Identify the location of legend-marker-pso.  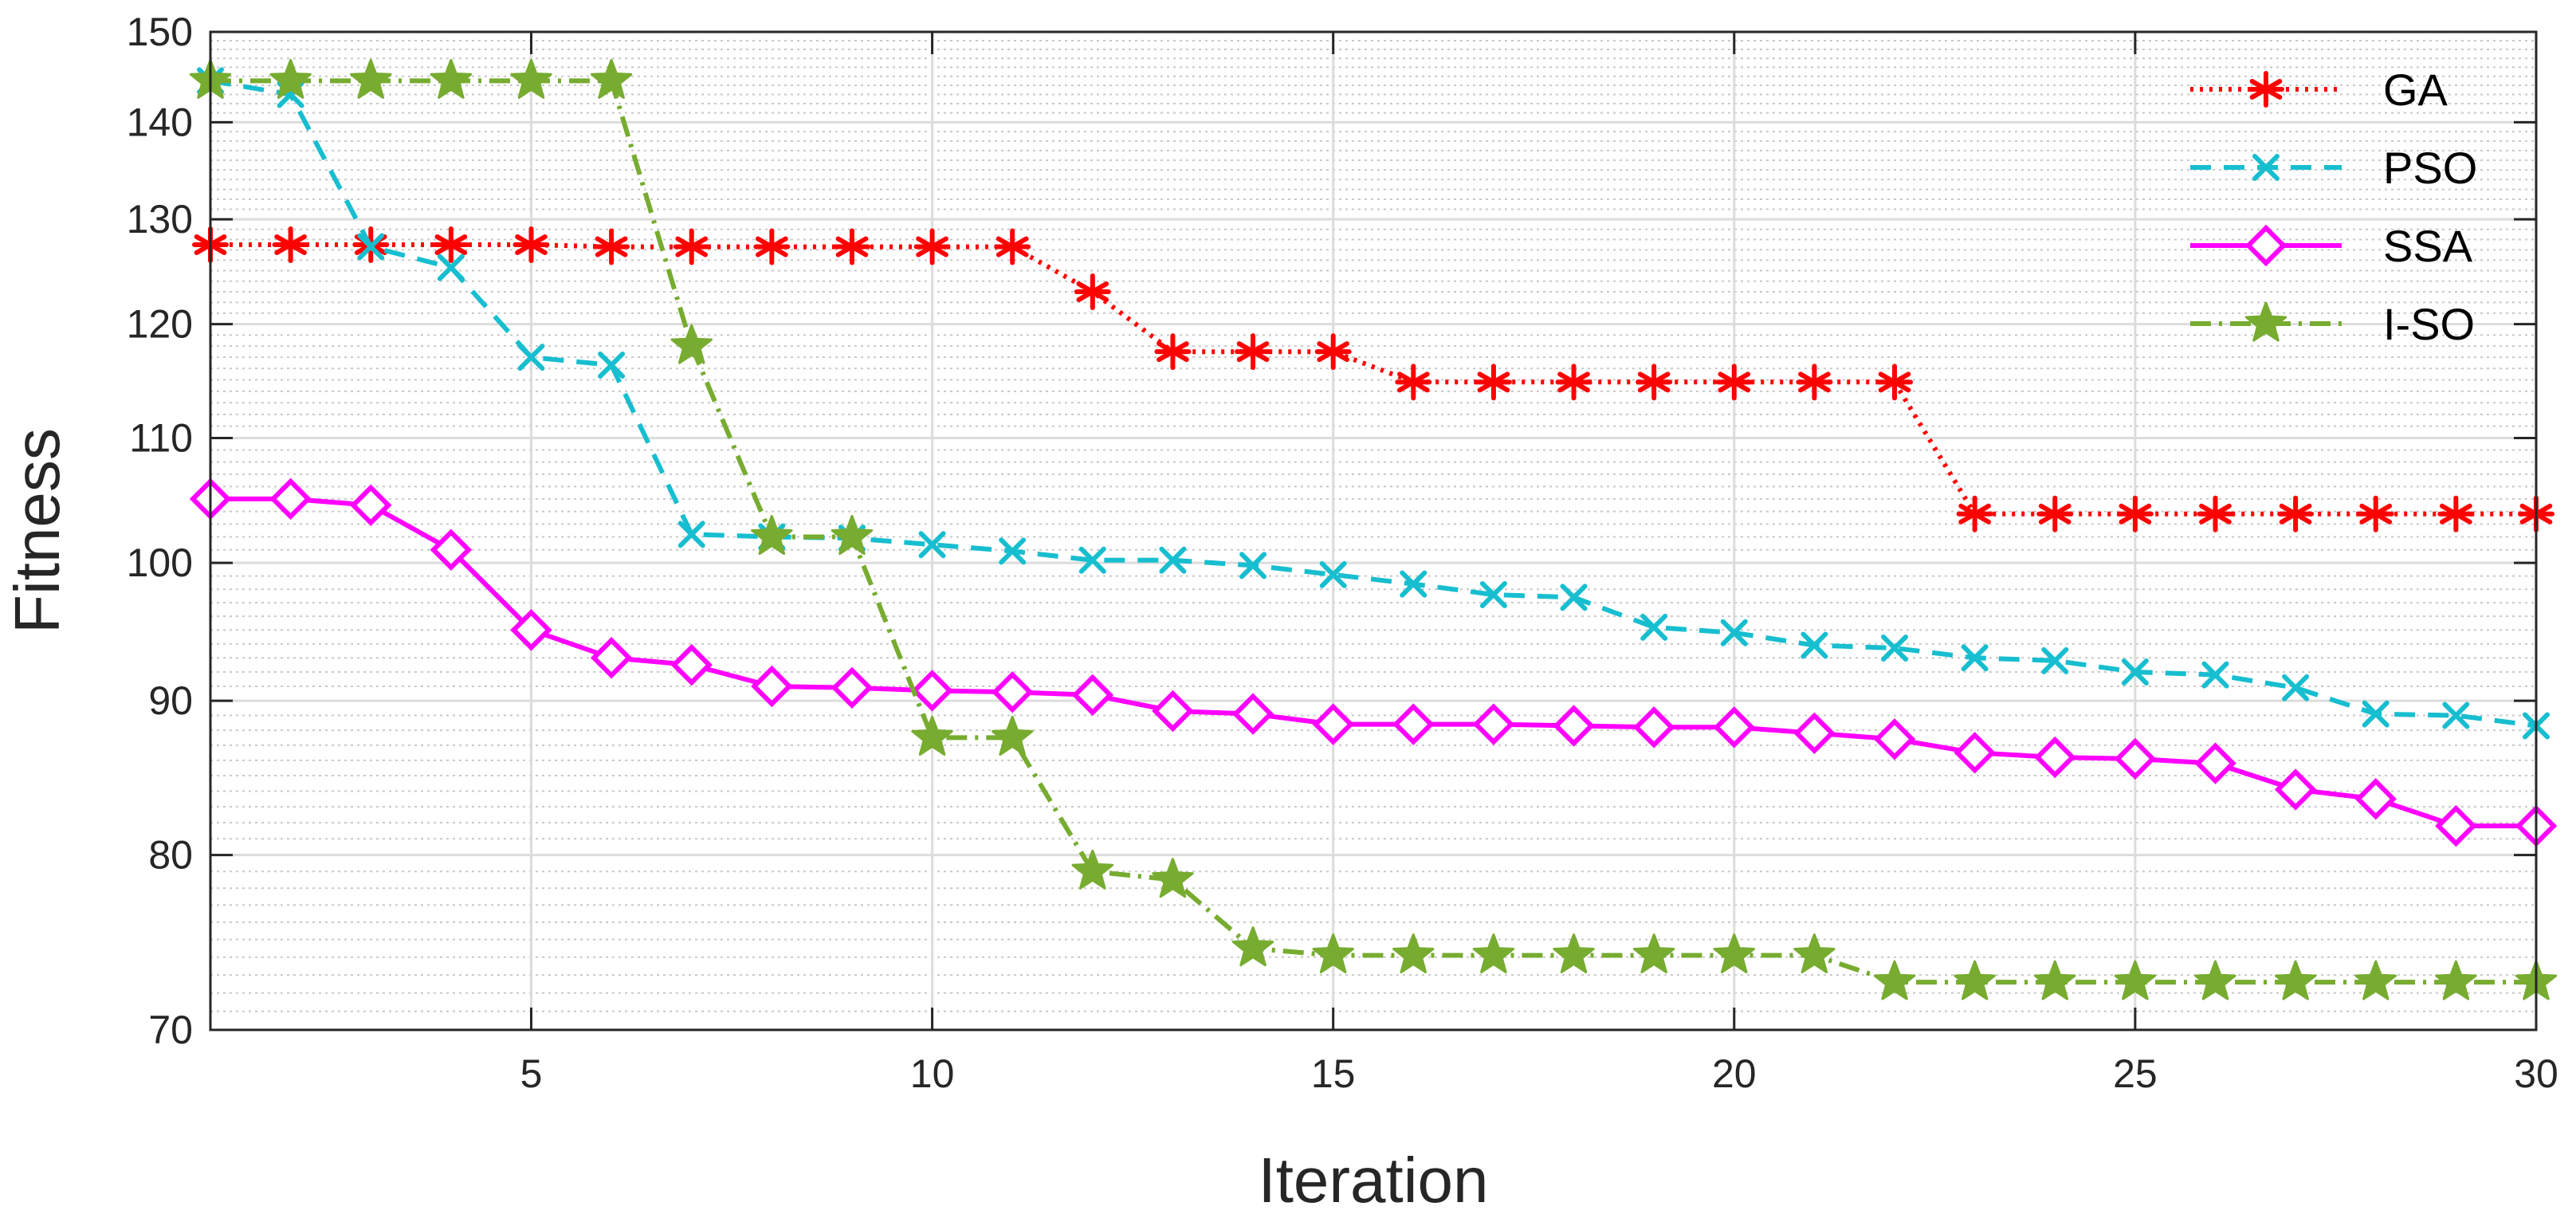
(2266, 167).